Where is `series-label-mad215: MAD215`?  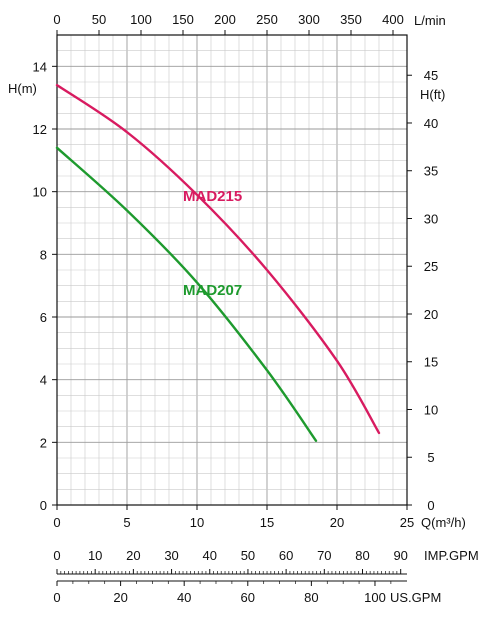 series-label-mad215: MAD215 is located at coordinates (212, 196).